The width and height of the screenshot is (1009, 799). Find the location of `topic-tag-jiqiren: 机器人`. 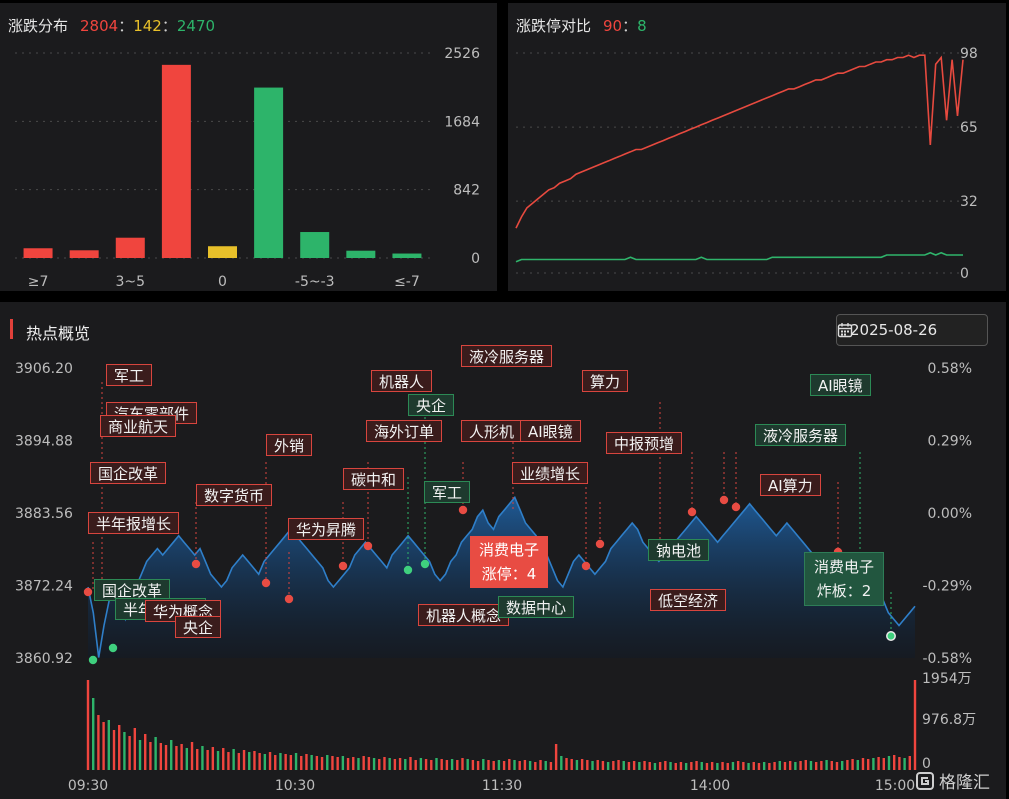

topic-tag-jiqiren: 机器人 is located at coordinates (402, 381).